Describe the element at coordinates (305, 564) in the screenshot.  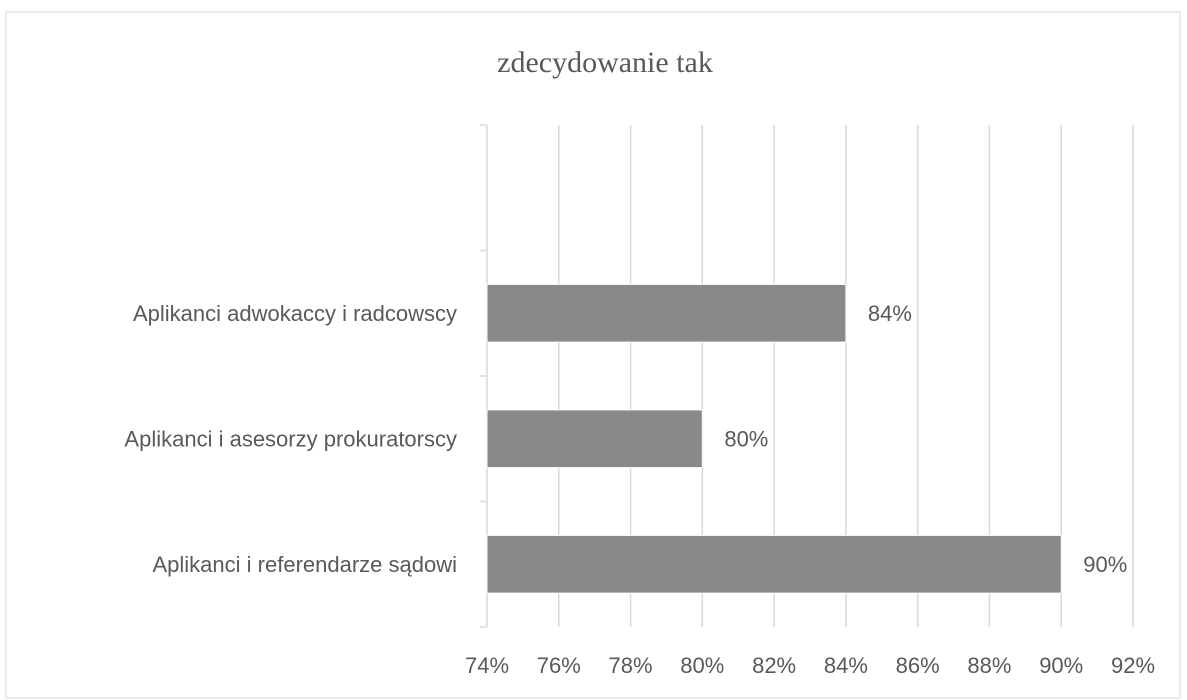
I see `y-tick-label: Aplikanci i referendarze sądowi` at that location.